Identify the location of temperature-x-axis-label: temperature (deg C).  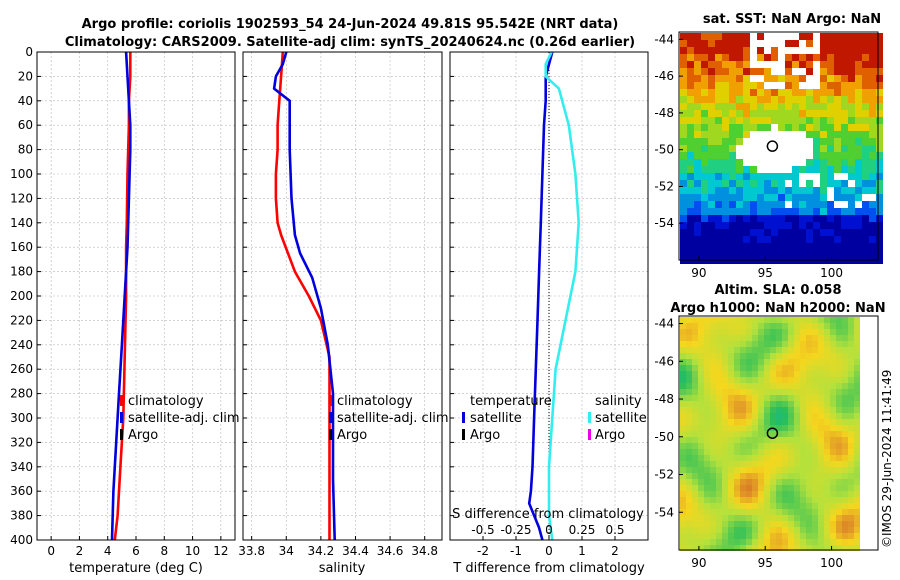
(136, 568).